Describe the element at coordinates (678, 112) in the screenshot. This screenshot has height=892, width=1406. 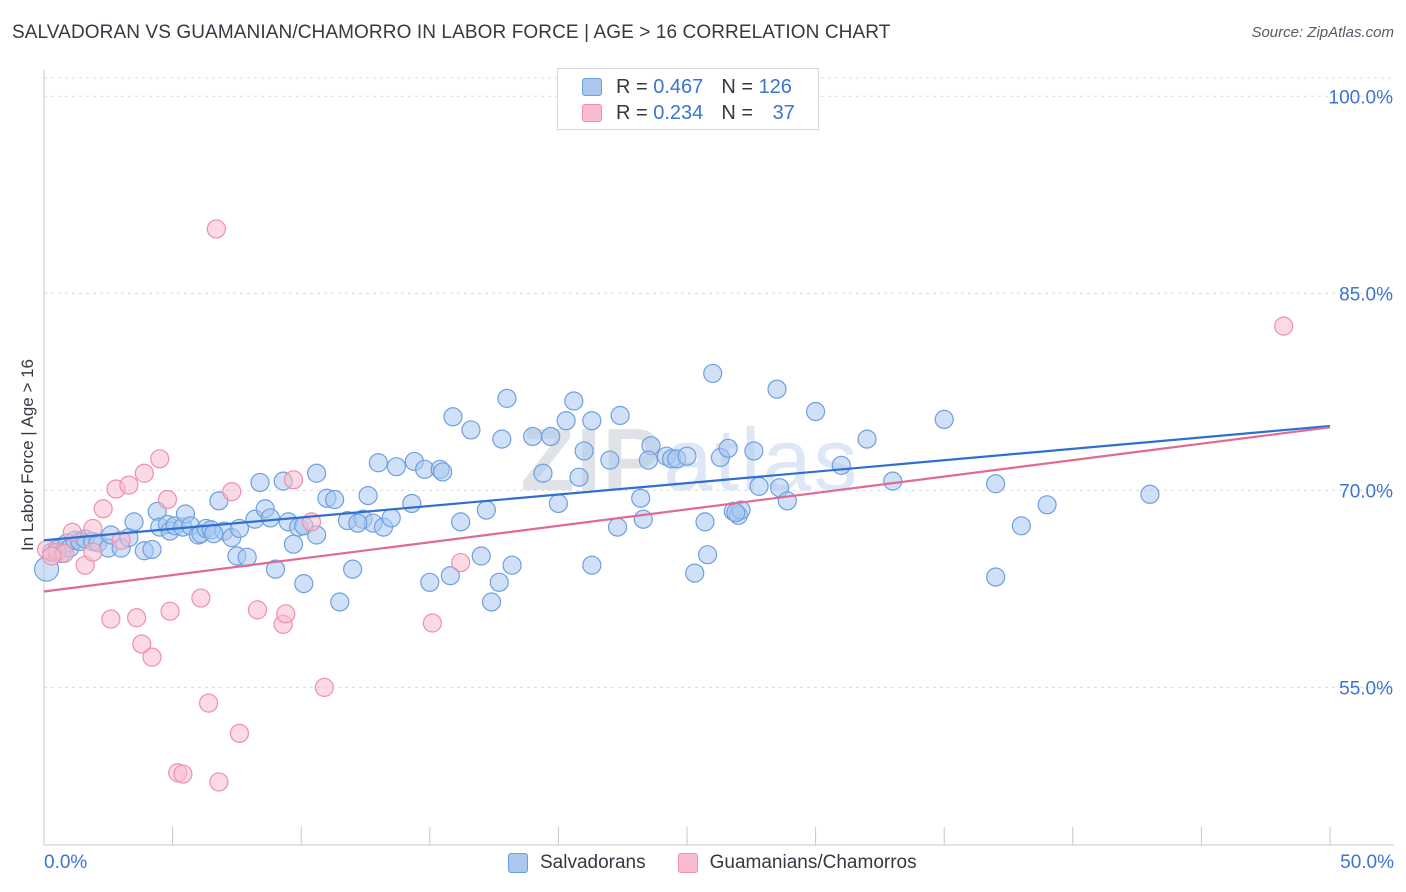
I see `legend-r-value: 0.234` at that location.